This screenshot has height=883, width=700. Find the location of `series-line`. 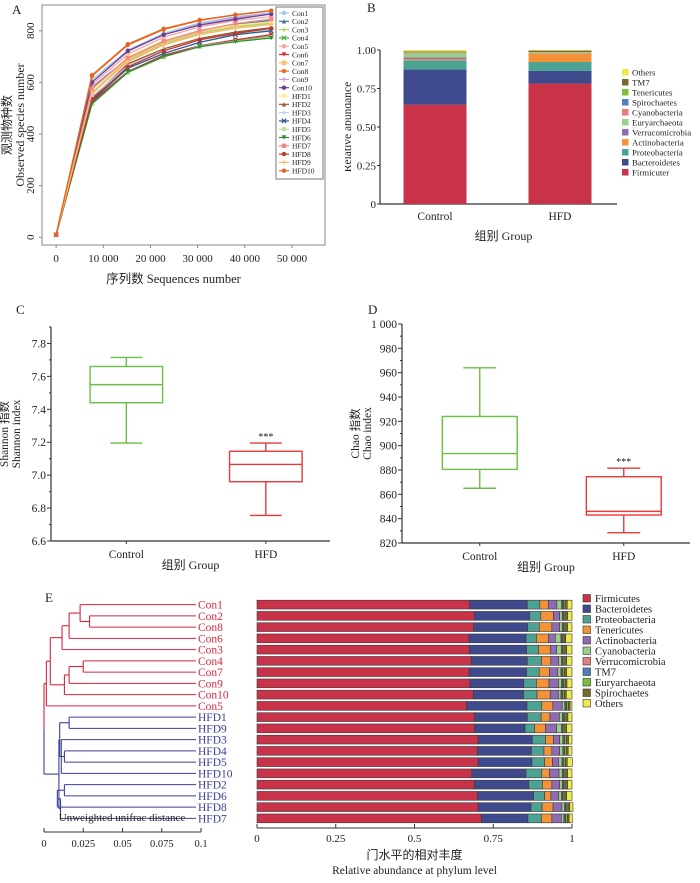

series-line is located at coordinates (163, 135).